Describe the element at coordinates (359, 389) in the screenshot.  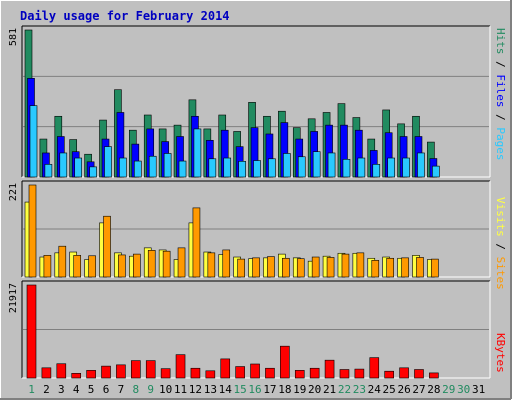
I see `day-label-23: 23` at that location.